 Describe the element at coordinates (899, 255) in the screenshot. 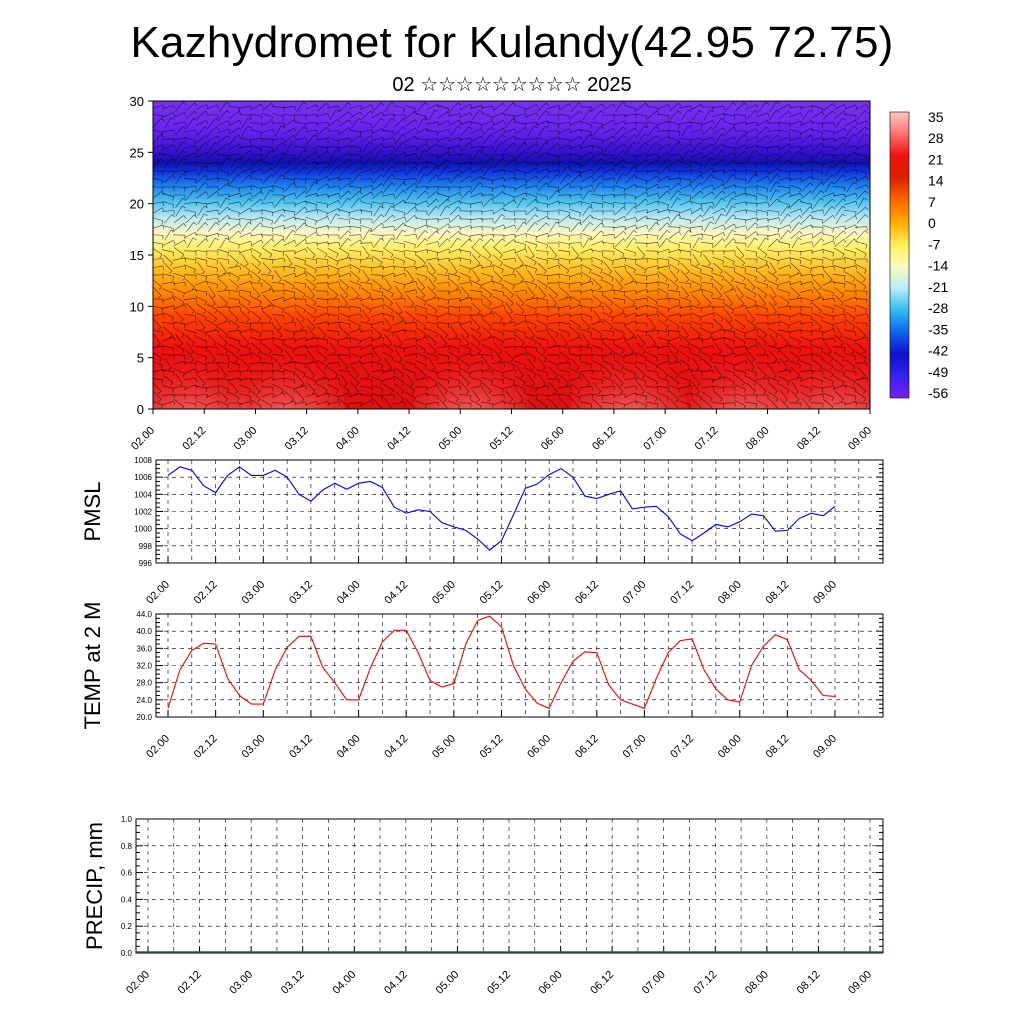

I see `colorbar` at that location.